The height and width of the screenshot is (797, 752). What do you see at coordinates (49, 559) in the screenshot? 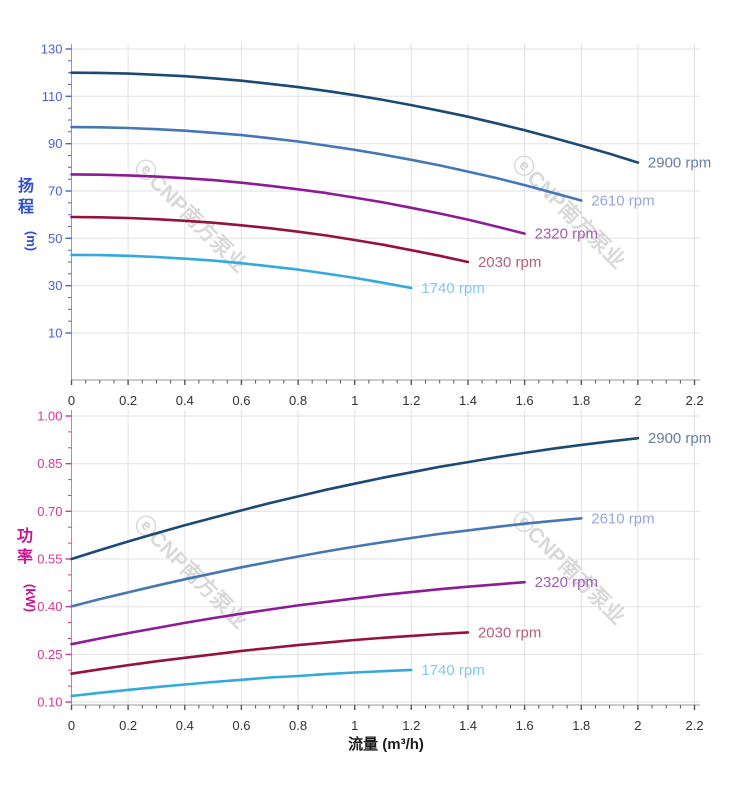
I see `y-tick-label: 0.55` at bounding box center [49, 559].